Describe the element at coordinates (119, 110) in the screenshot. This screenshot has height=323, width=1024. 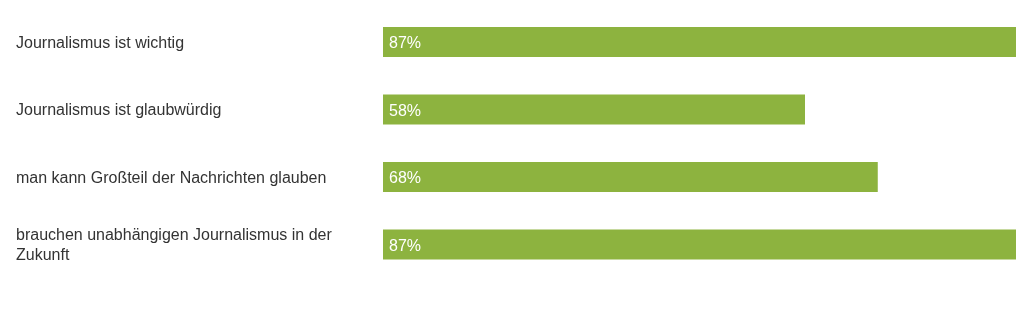
I see `y-tick-label: Journalismus ist glaubwürdig` at that location.